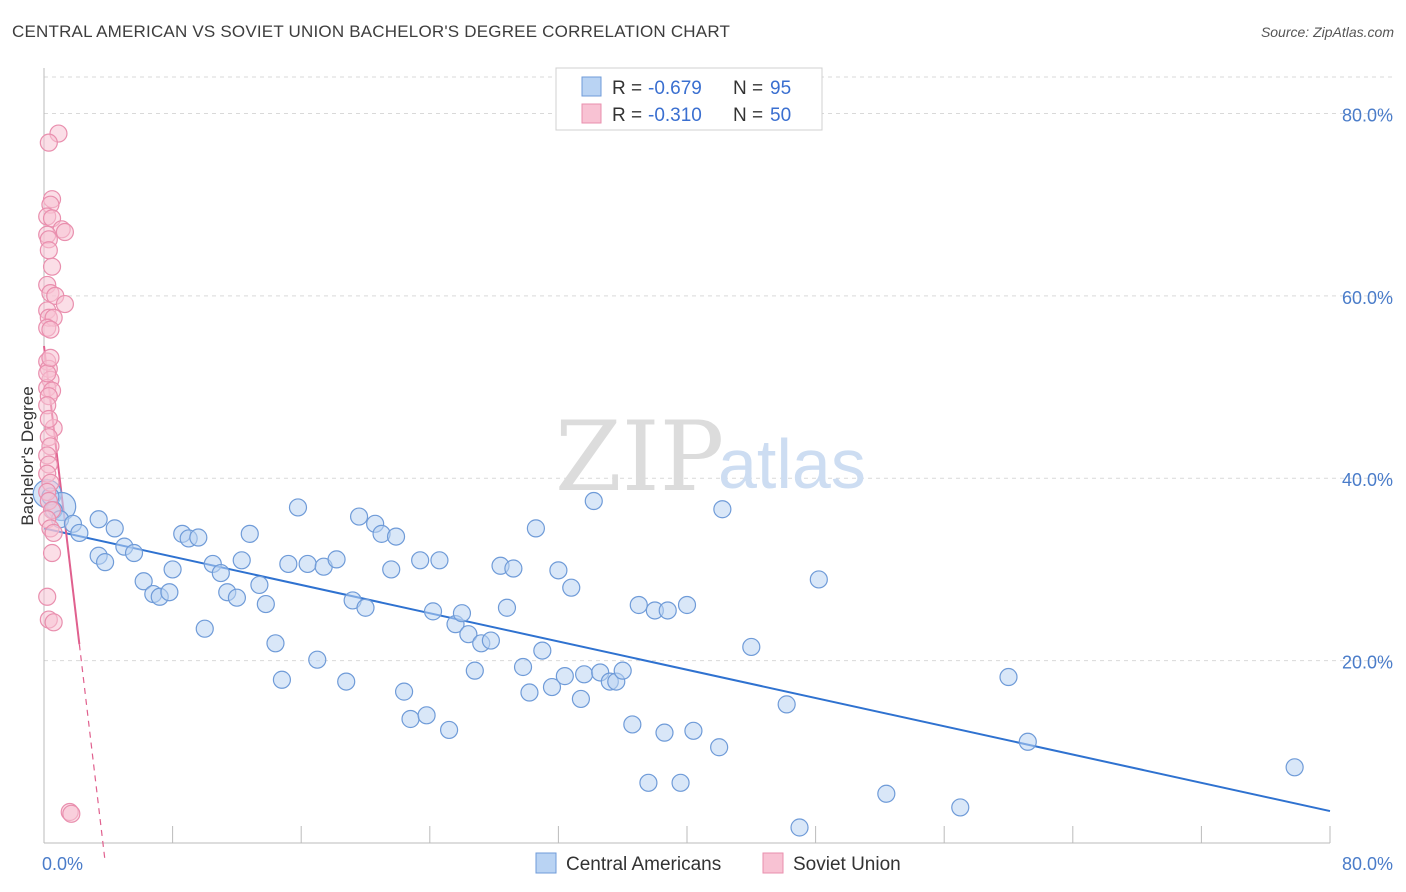 The width and height of the screenshot is (1406, 892). Describe the element at coordinates (546, 863) in the screenshot. I see `bottom-legend-swatch-blue` at that location.